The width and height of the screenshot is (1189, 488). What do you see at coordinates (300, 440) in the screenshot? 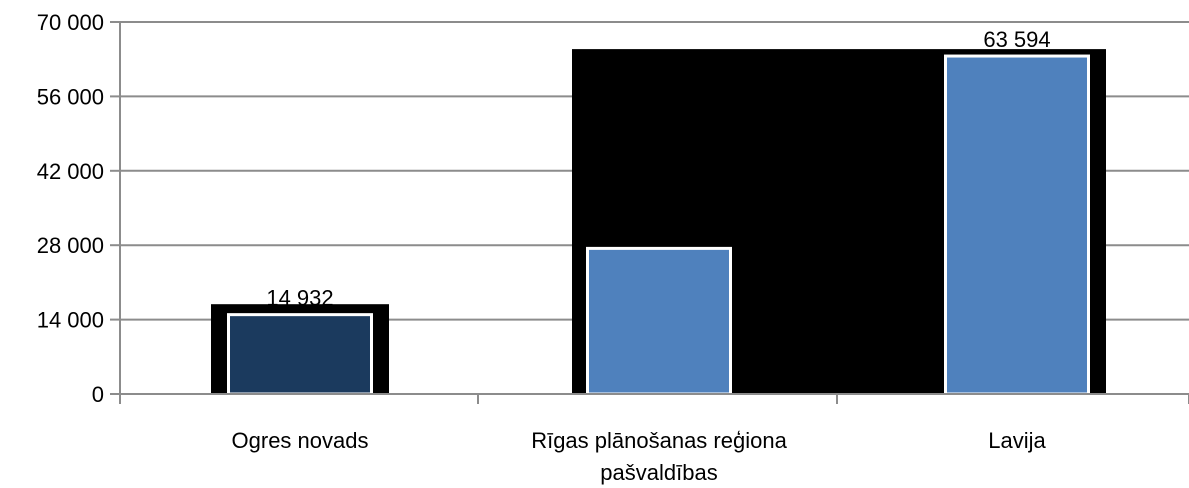
I see `category-label: Ogres novads` at bounding box center [300, 440].